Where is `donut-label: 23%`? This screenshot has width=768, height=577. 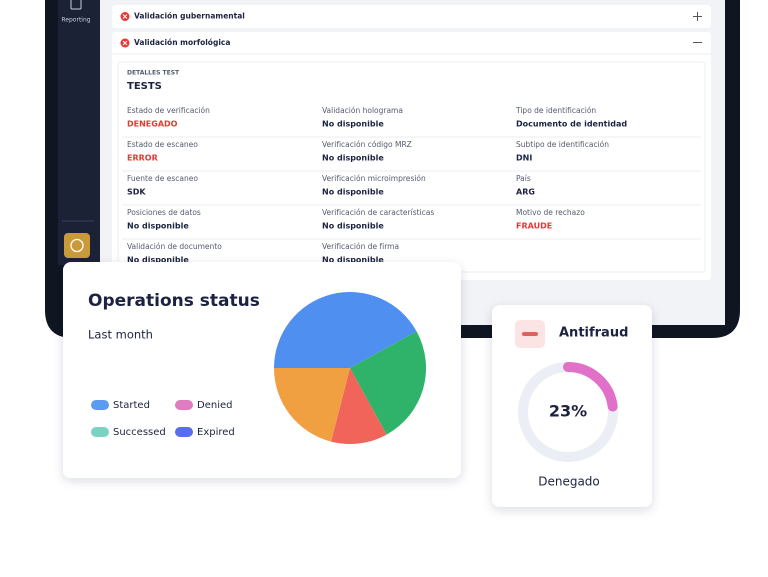
donut-label: 23% is located at coordinates (568, 411).